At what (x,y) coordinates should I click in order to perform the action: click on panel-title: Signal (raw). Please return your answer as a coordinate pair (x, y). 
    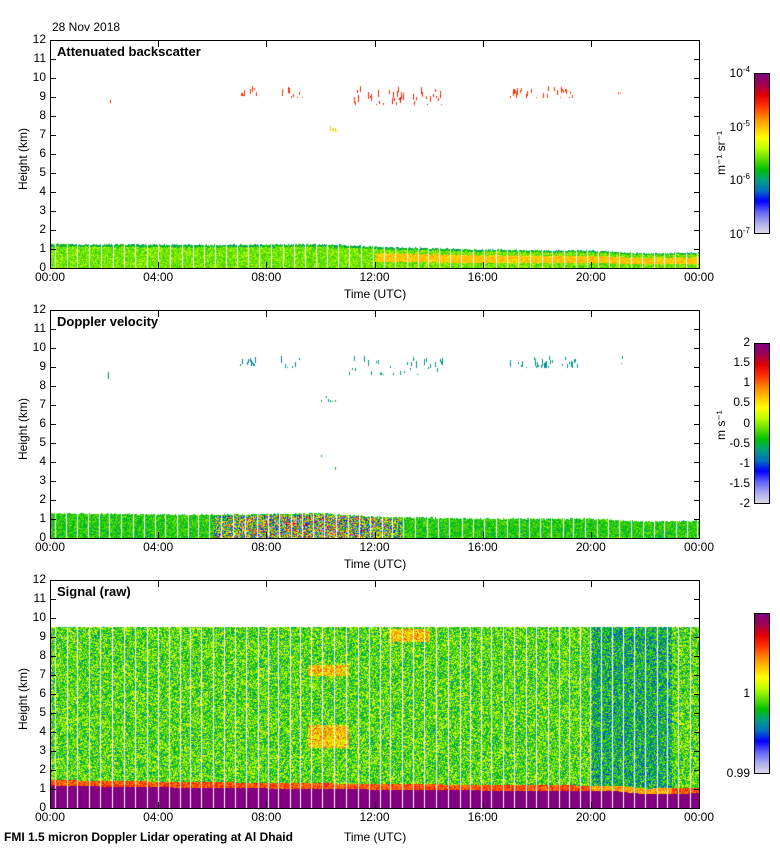
    Looking at the image, I should click on (94, 591).